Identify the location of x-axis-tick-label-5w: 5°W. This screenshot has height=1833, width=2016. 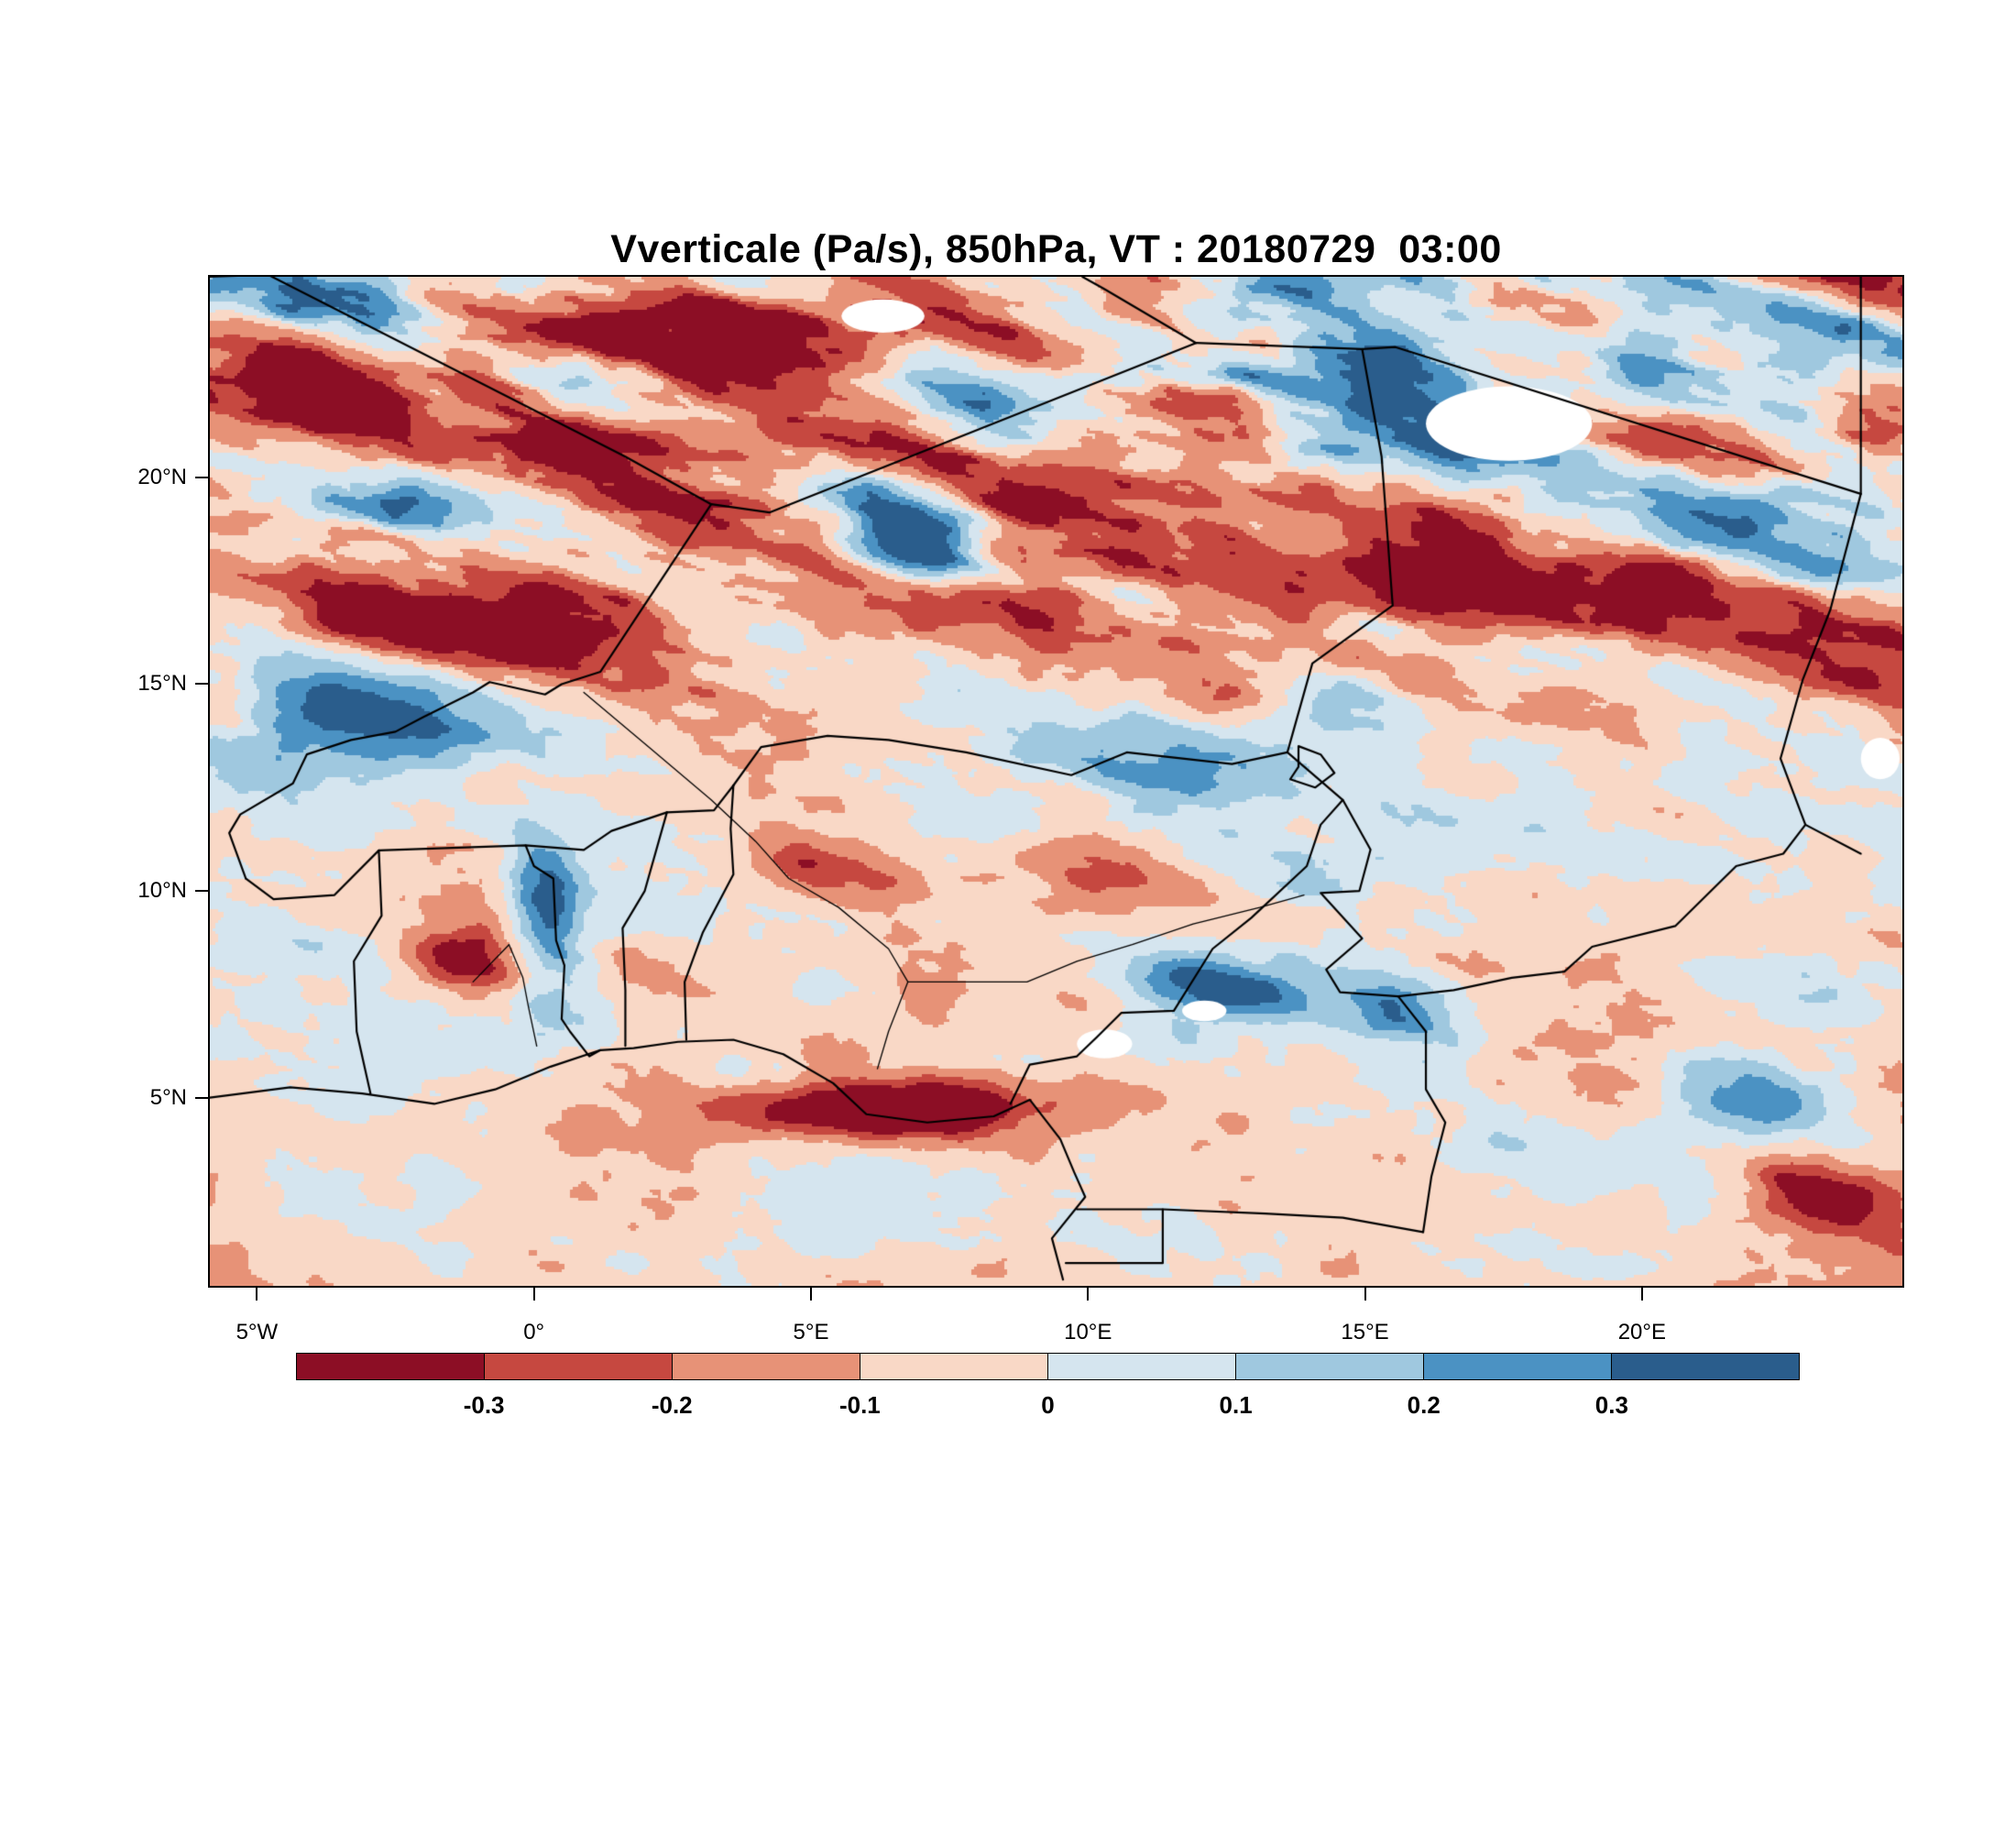
(257, 1332).